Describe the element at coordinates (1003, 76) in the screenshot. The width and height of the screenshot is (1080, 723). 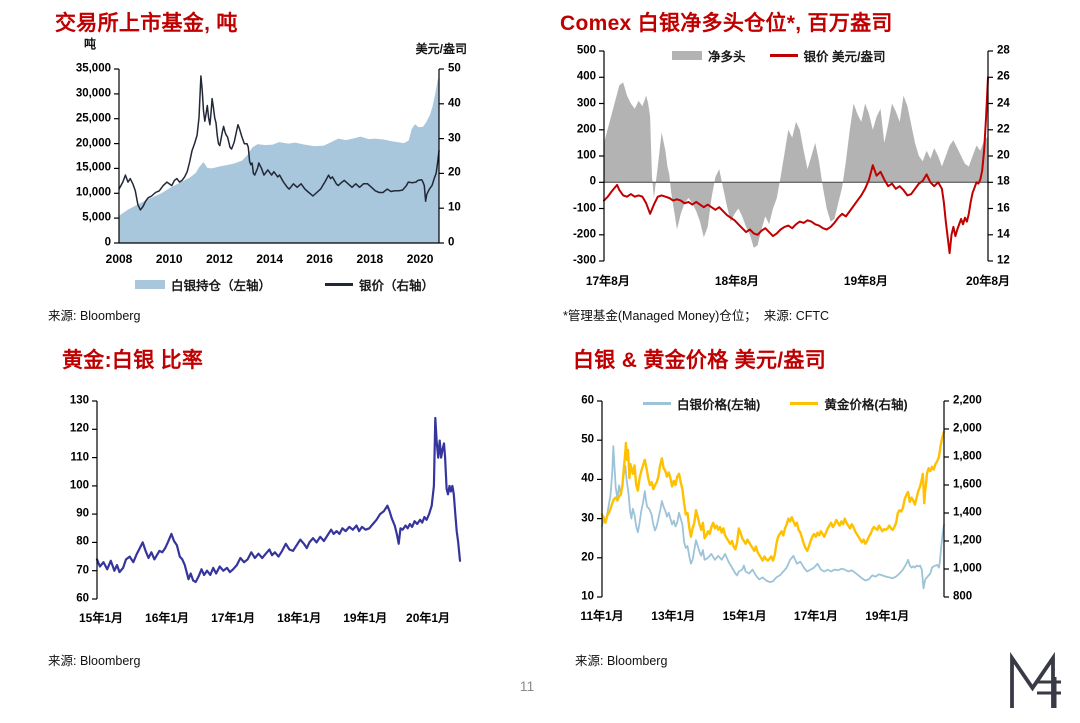
I see `right-axis-tick-label: 26` at that location.